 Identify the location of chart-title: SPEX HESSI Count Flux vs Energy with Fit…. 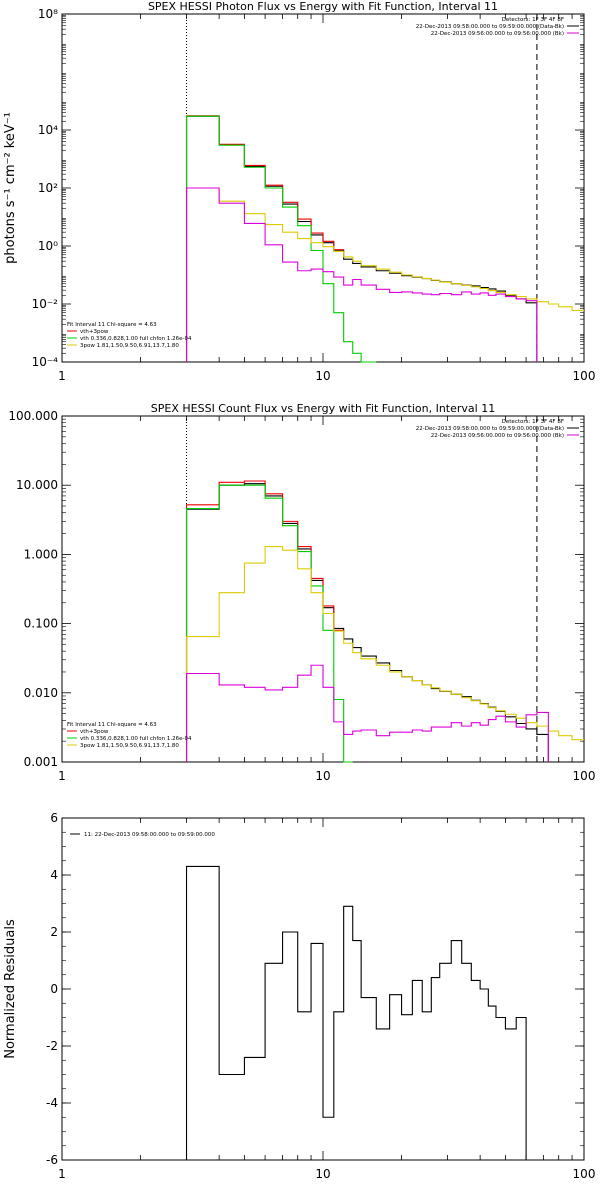
(323, 408).